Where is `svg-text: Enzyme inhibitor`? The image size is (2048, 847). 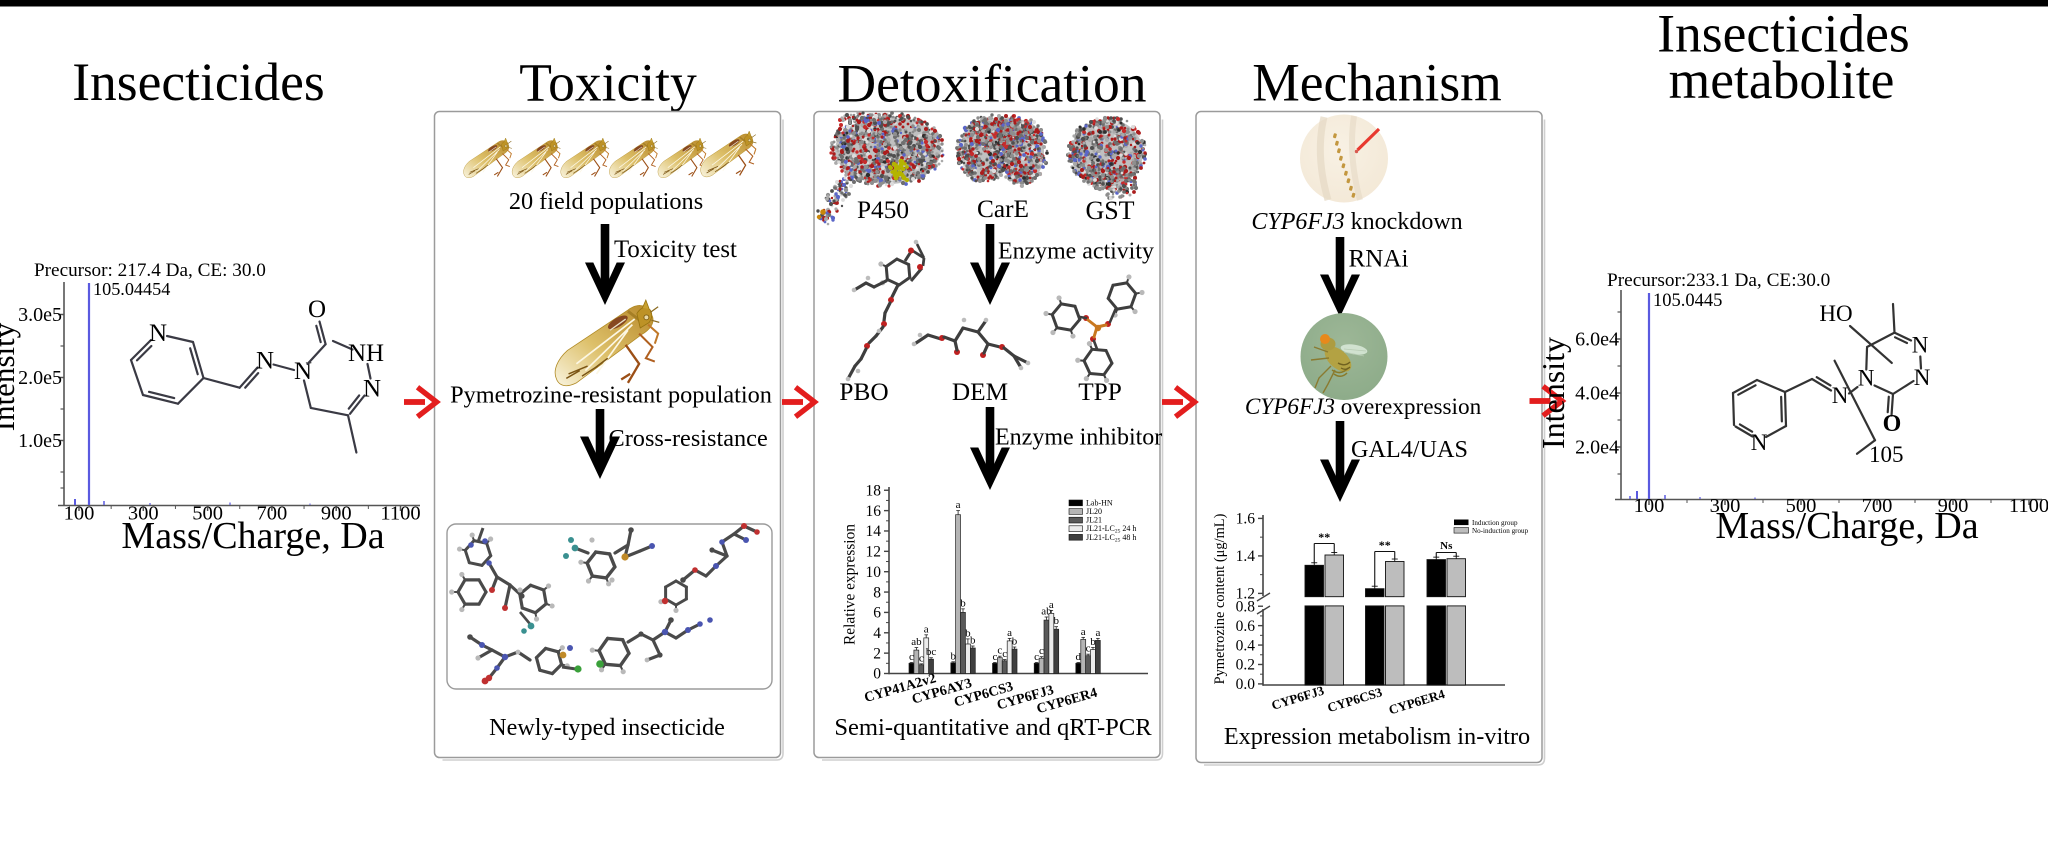 svg-text: Enzyme inhibitor is located at coordinates (1078, 438).